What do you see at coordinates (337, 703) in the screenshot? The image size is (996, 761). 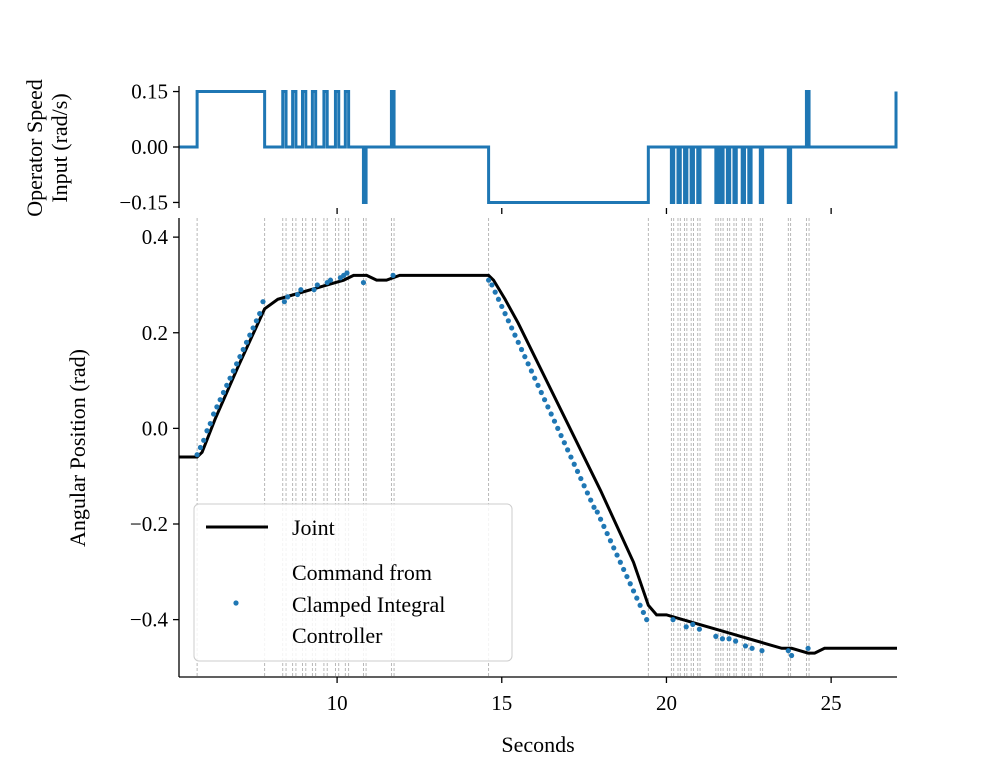 I see `x-tick-label: 10` at bounding box center [337, 703].